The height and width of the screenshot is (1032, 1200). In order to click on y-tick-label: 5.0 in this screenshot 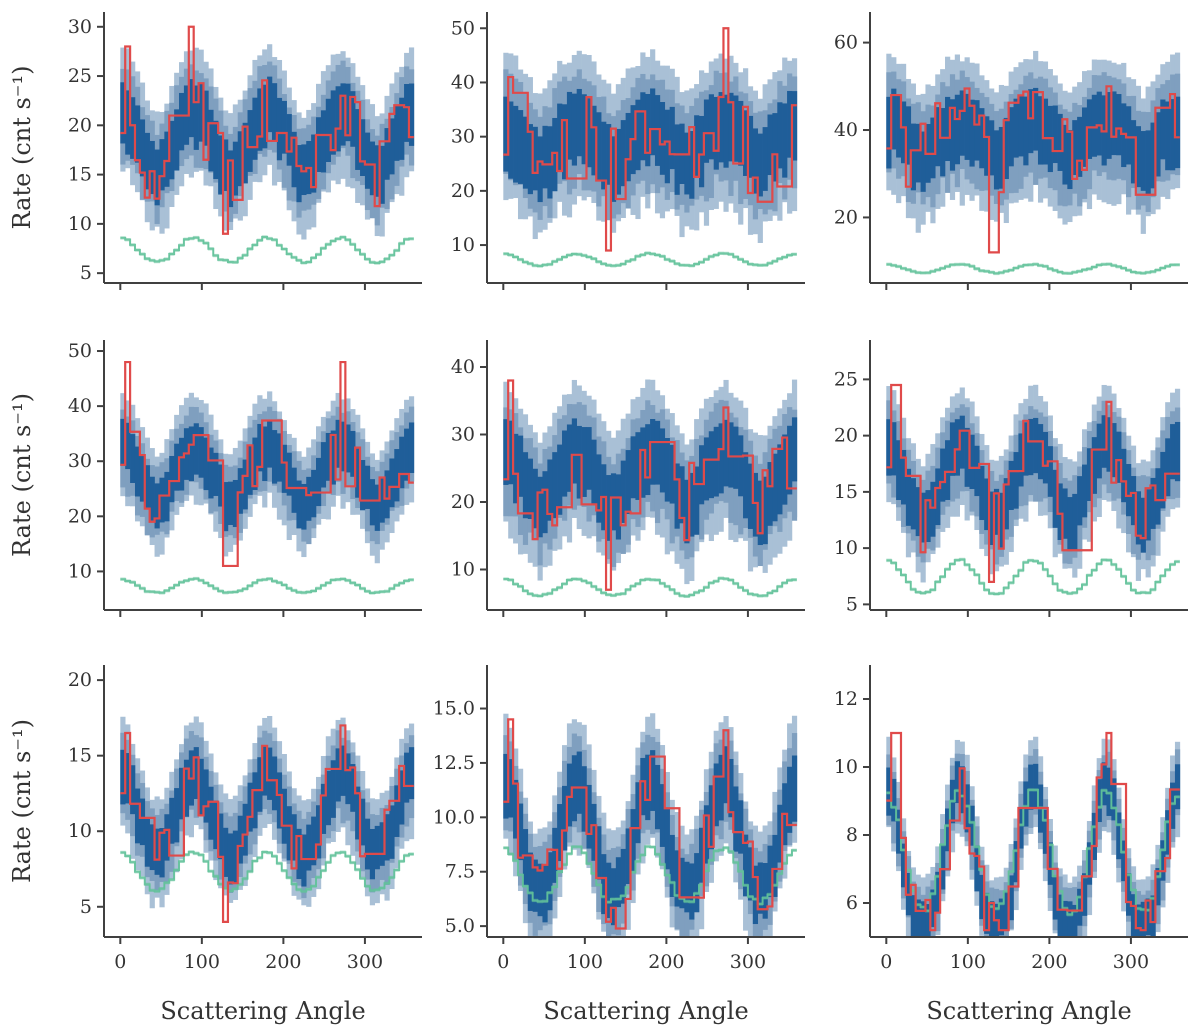, I will do `click(460, 926)`.